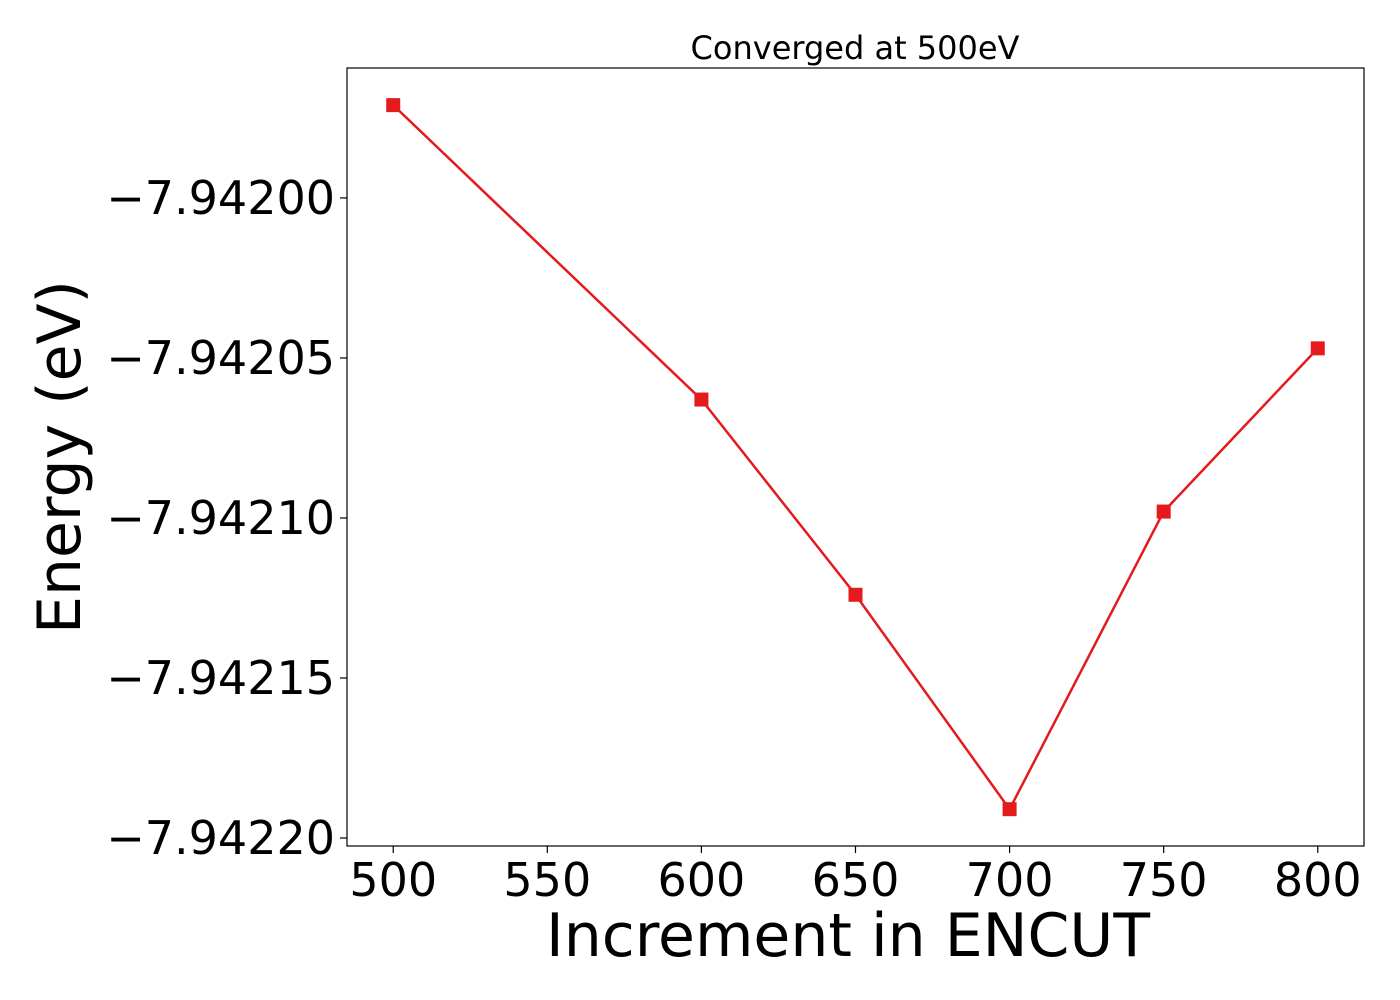  What do you see at coordinates (60, 457) in the screenshot?
I see `y-axis-label: Energy (eV)` at bounding box center [60, 457].